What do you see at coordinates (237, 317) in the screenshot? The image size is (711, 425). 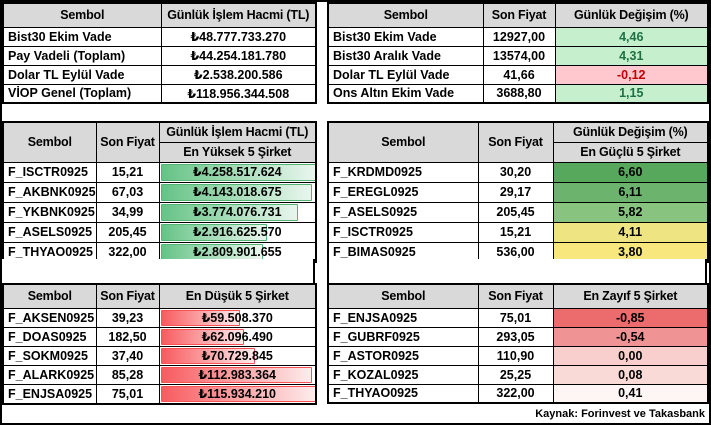 I see `volume-value: ₺59.508.370` at bounding box center [237, 317].